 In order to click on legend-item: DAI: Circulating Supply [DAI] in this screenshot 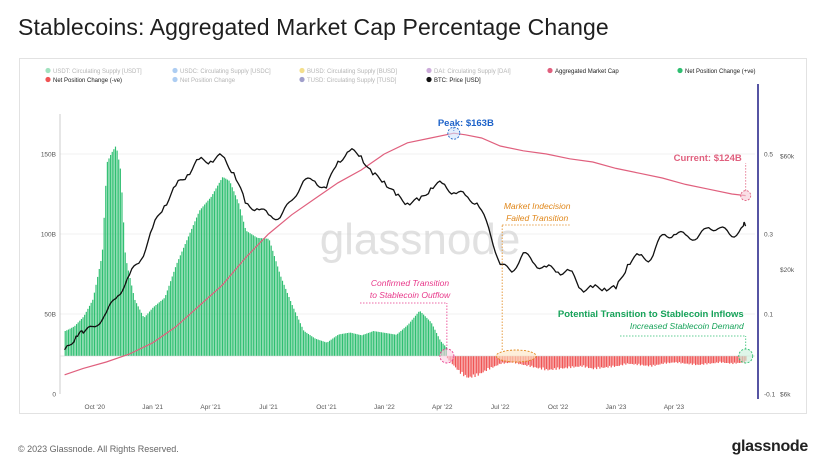, I will do `click(468, 71)`.